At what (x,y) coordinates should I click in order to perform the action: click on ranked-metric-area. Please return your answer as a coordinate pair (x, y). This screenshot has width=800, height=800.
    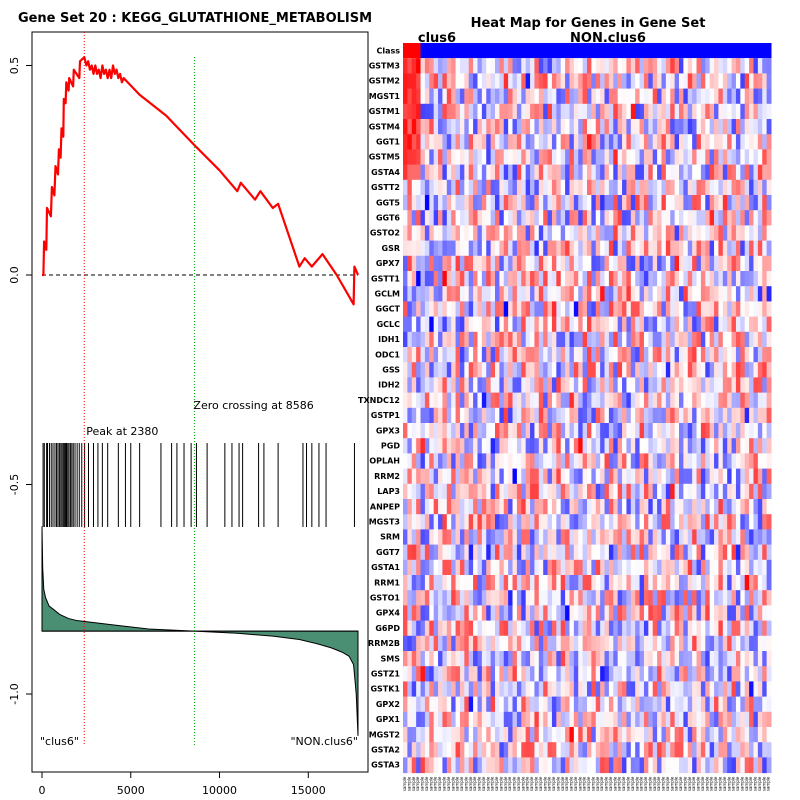
    Looking at the image, I should click on (200, 631).